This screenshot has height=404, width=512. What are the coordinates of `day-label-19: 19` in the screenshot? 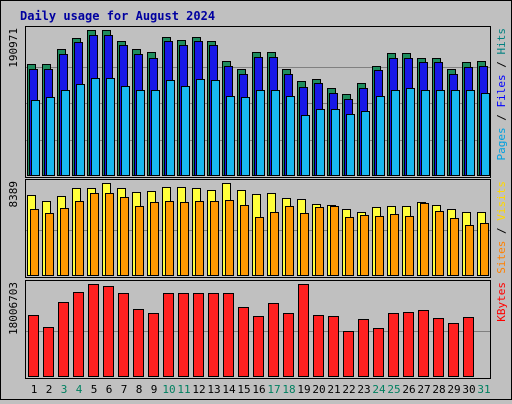 It's located at (303, 389).